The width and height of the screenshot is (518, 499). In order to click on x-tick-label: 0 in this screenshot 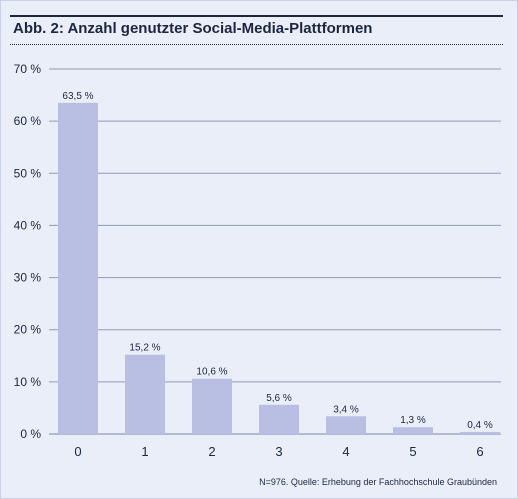, I will do `click(77, 451)`.